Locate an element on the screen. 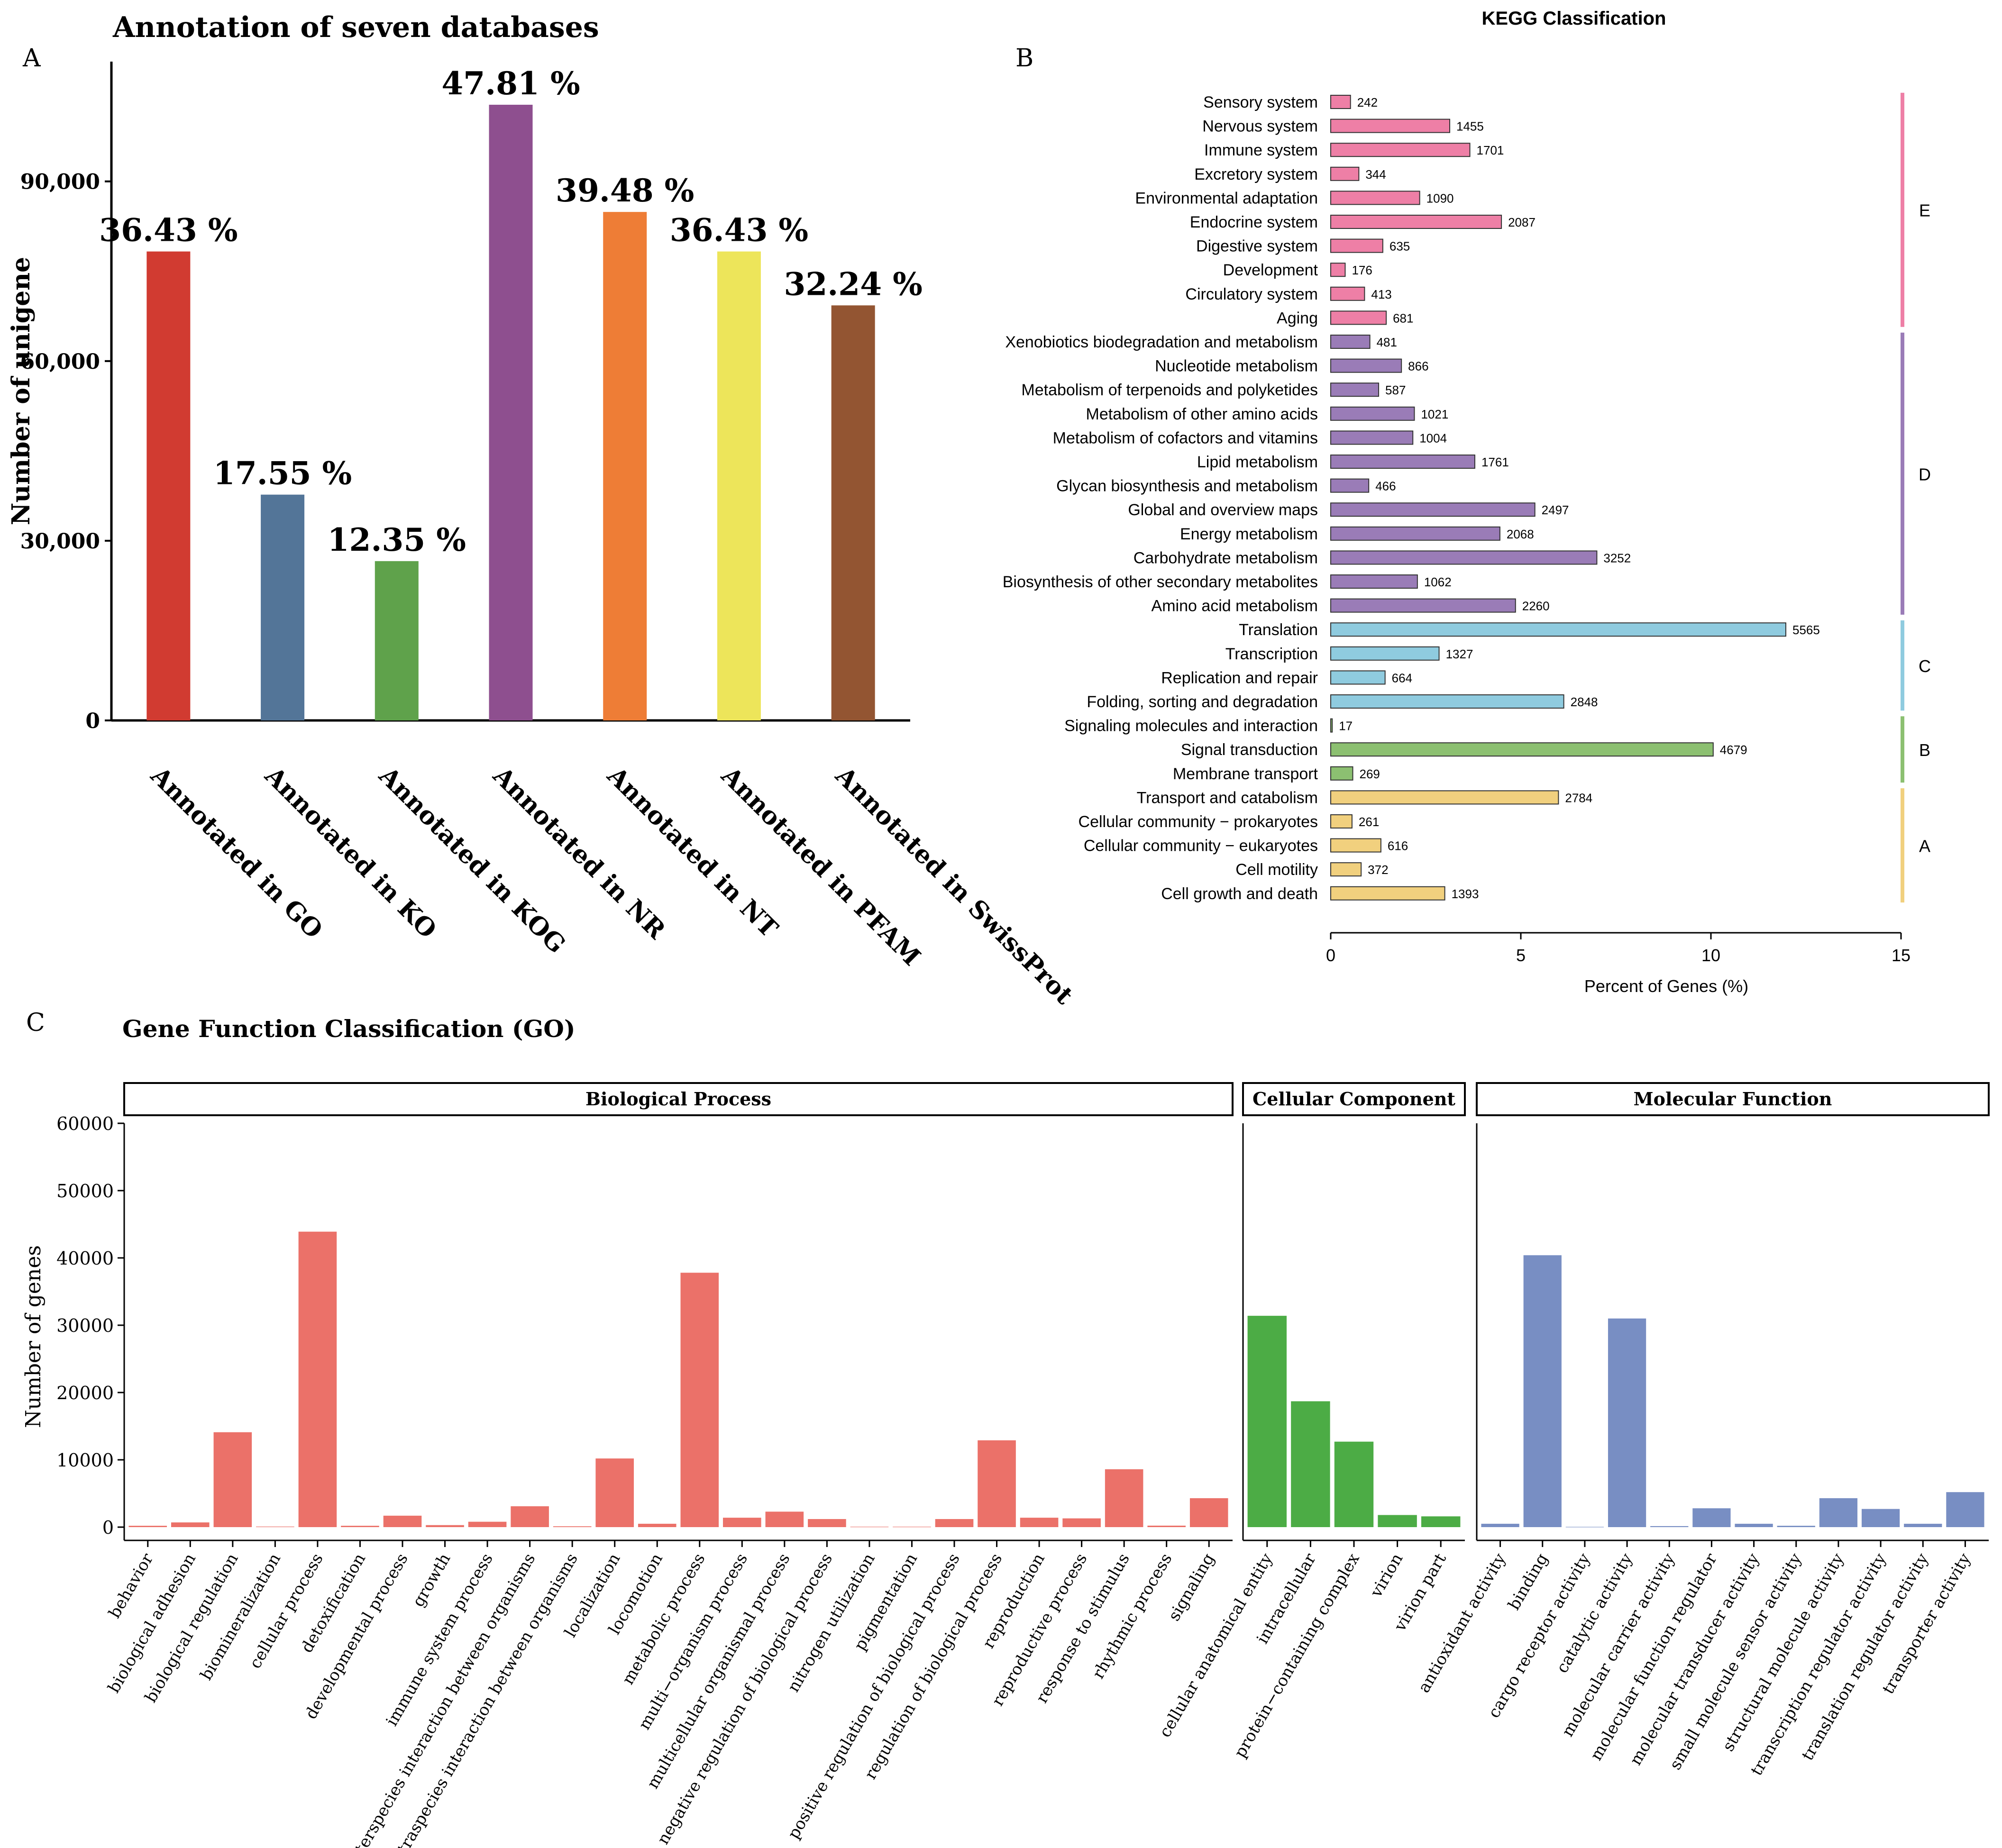  chart-a-category-label: Annotated in PFAM is located at coordinates (820, 866).